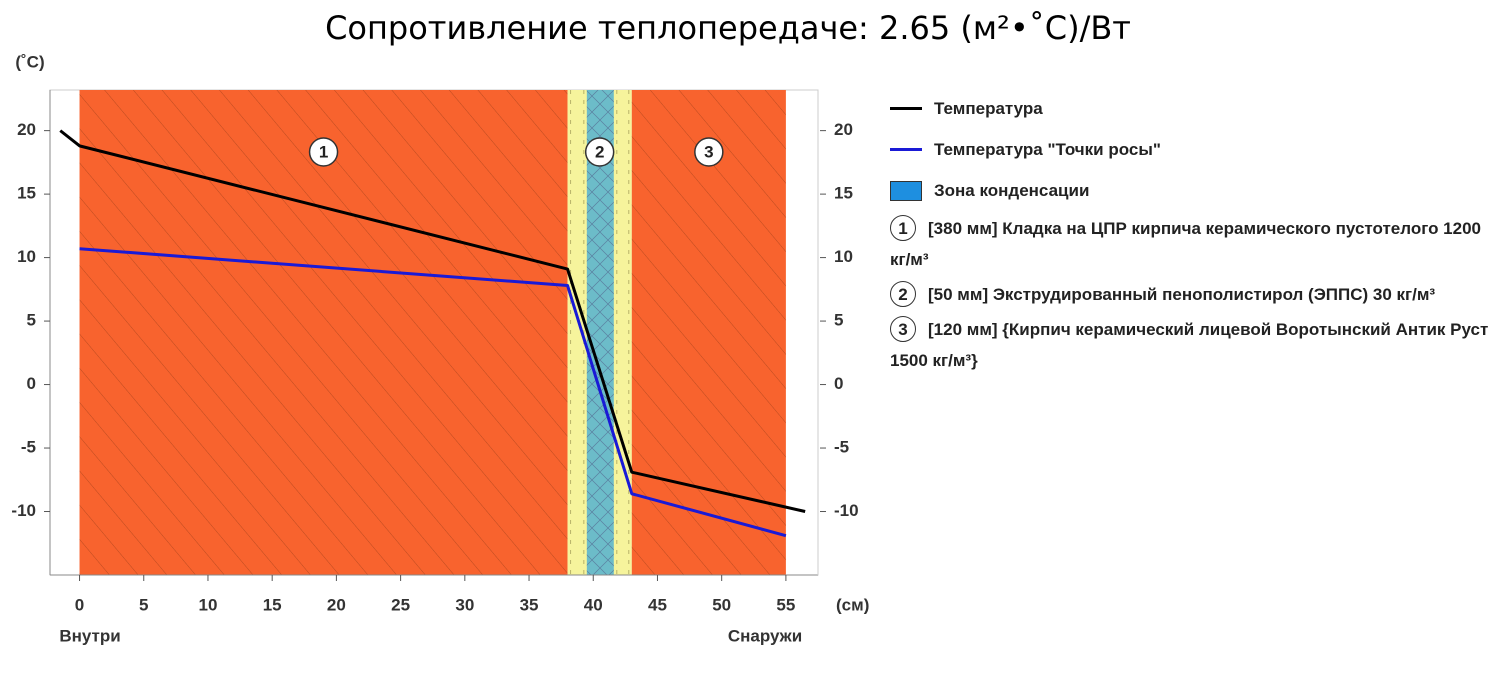 The height and width of the screenshot is (685, 1500). What do you see at coordinates (143, 604) in the screenshot?
I see `x-tick-label: 5` at bounding box center [143, 604].